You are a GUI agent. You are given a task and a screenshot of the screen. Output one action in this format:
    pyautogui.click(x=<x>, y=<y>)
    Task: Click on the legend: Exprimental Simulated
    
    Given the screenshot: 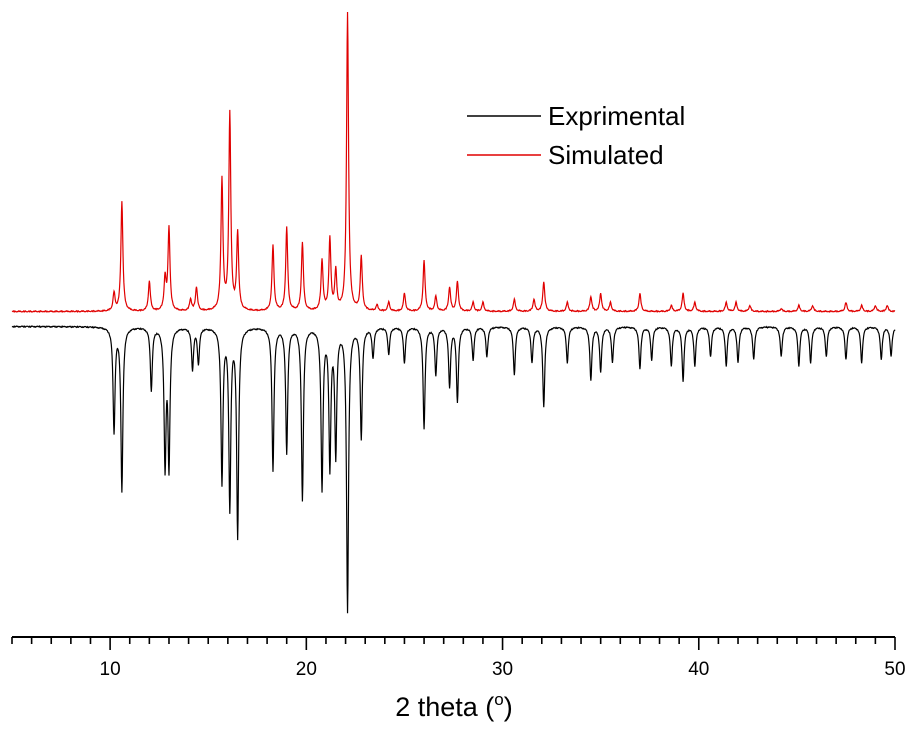 What is the action you would take?
    pyautogui.click(x=576, y=135)
    